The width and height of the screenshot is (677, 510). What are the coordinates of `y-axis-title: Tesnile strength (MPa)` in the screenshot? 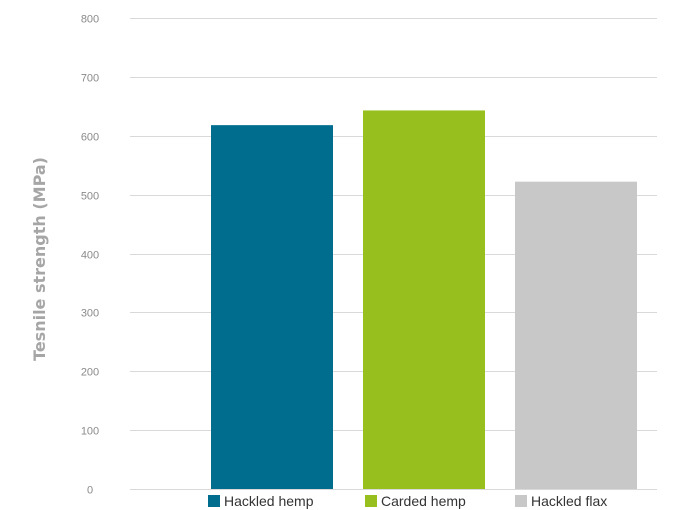 It's located at (39, 259).